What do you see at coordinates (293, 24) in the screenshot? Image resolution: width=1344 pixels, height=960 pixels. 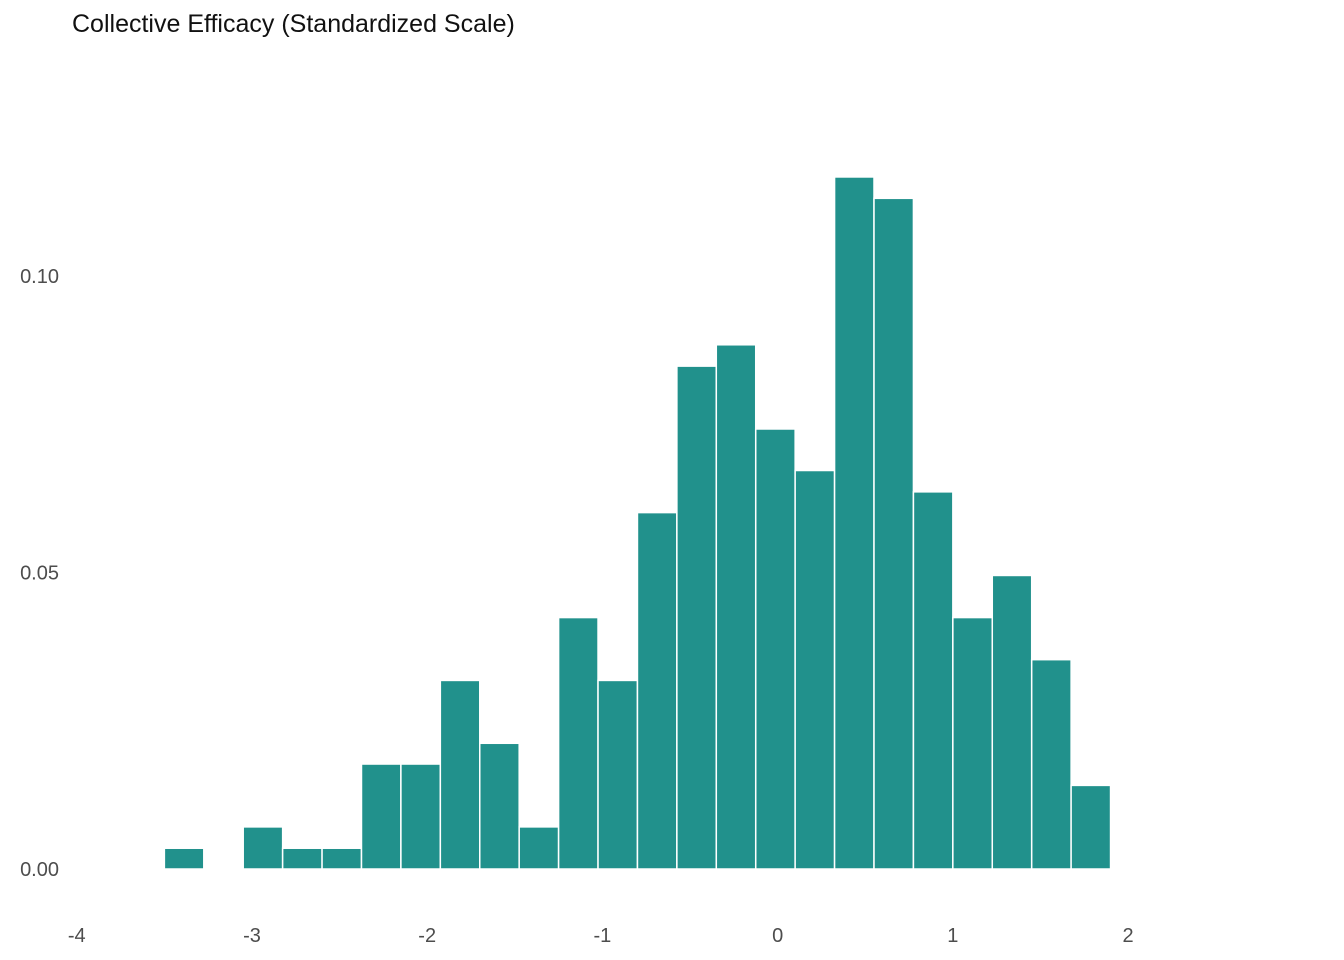 I see `chart-title: Collective Efficacy (Standardized Scale)` at bounding box center [293, 24].